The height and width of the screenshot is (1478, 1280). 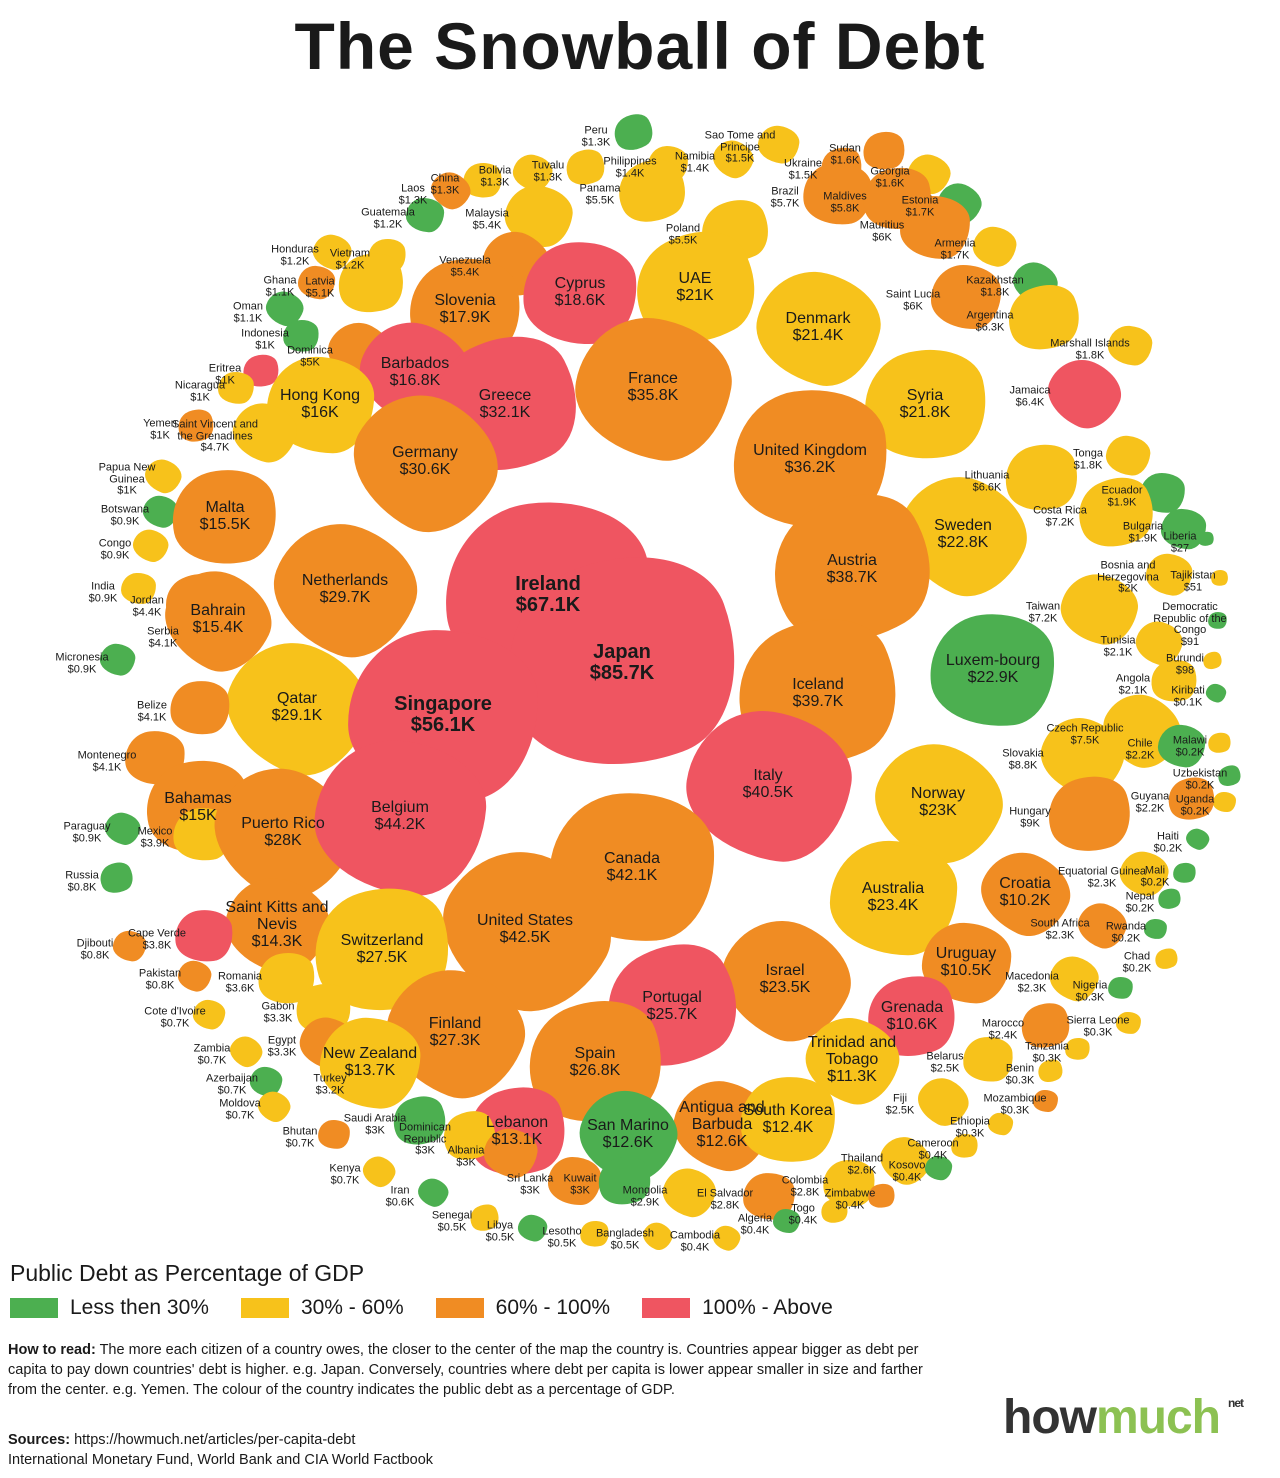 I want to click on country-debt-per-capita: $8.8K, so click(x=1023, y=765).